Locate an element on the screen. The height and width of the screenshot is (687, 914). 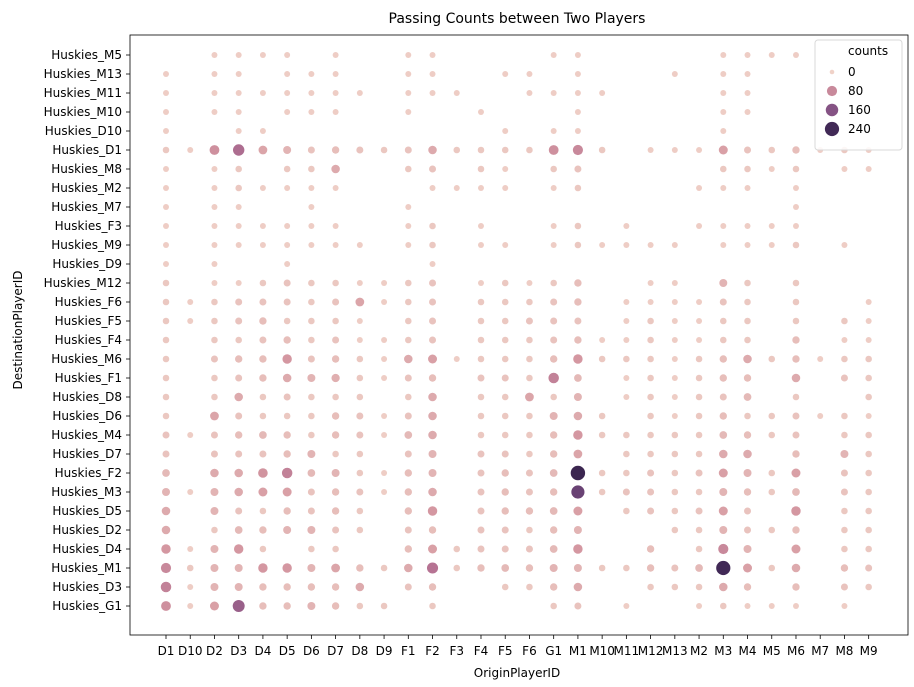
x-tick-label: M12 is located at coordinates (651, 651).